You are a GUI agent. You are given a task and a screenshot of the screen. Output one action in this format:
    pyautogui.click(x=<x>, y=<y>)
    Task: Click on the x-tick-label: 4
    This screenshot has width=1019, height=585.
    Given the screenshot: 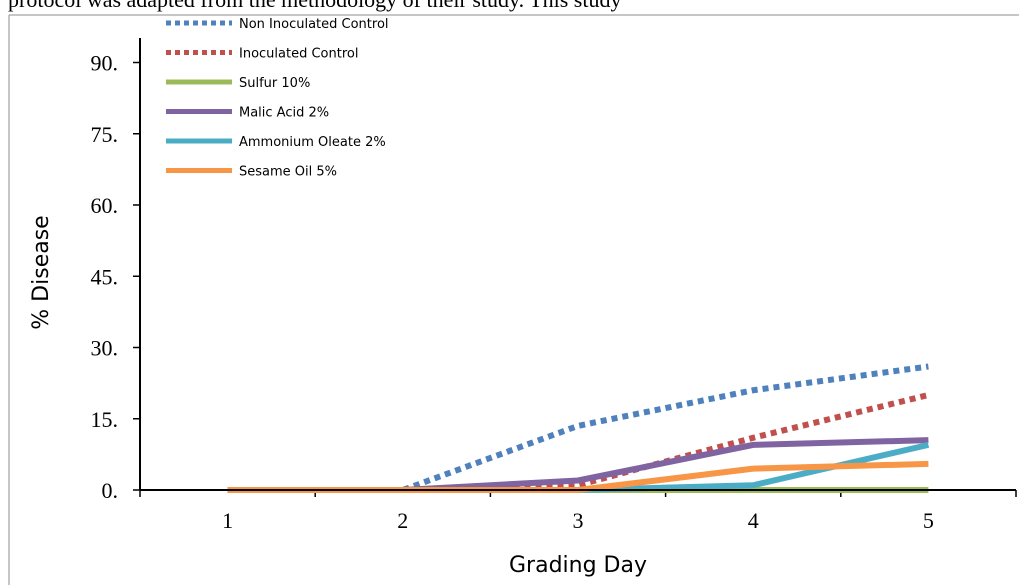 What is the action you would take?
    pyautogui.click(x=753, y=520)
    